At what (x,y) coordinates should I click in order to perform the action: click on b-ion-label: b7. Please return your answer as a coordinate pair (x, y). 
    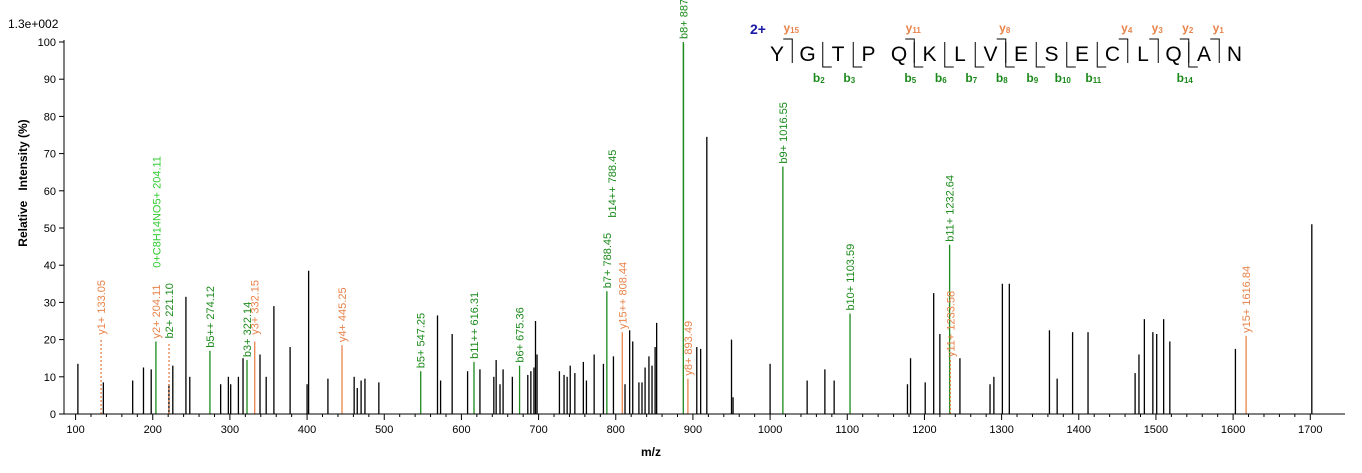
    Looking at the image, I should click on (971, 78).